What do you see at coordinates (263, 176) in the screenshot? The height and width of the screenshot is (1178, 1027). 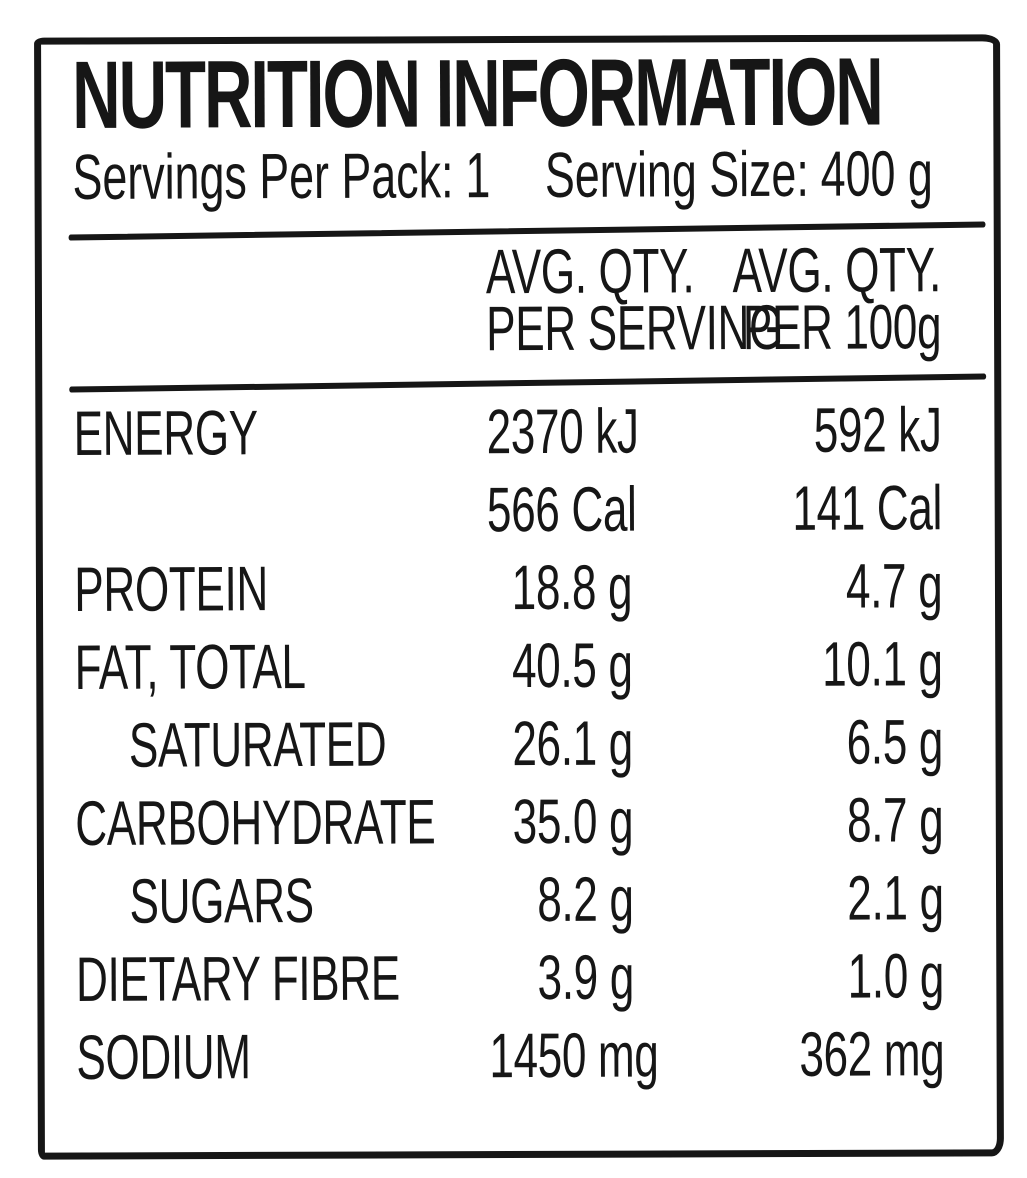 I see `servings-per-pack-label: Servings Per Pack:` at bounding box center [263, 176].